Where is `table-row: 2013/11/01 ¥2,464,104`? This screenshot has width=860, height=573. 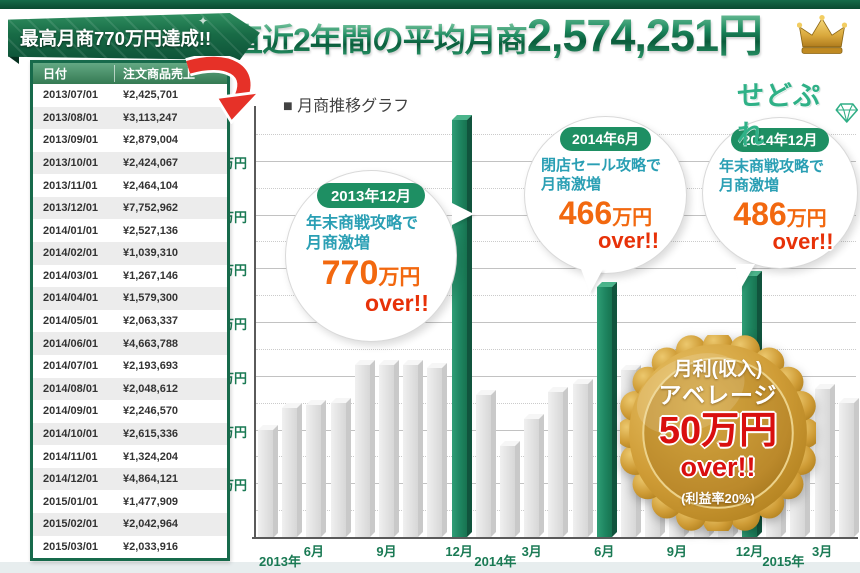 table-row: 2013/11/01 ¥2,464,104 is located at coordinates (111, 185).